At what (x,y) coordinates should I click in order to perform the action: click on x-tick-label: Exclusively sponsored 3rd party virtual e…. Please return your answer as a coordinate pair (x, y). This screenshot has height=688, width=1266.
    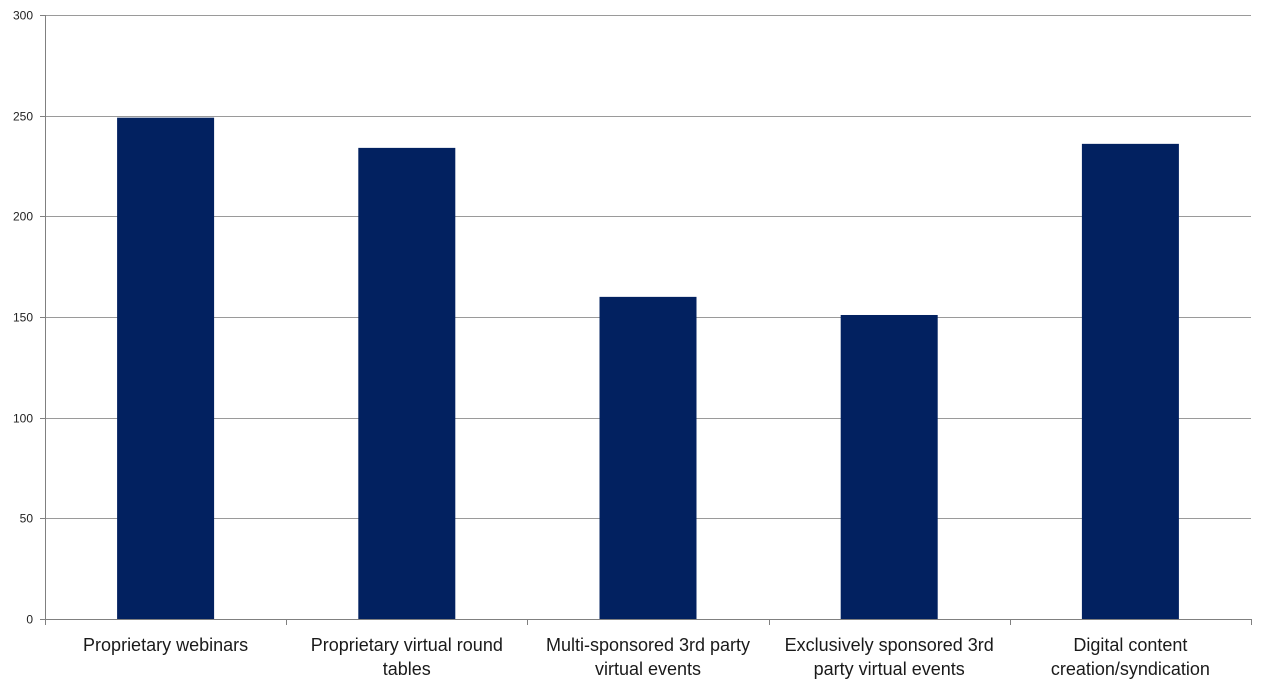
    Looking at the image, I should click on (889, 657).